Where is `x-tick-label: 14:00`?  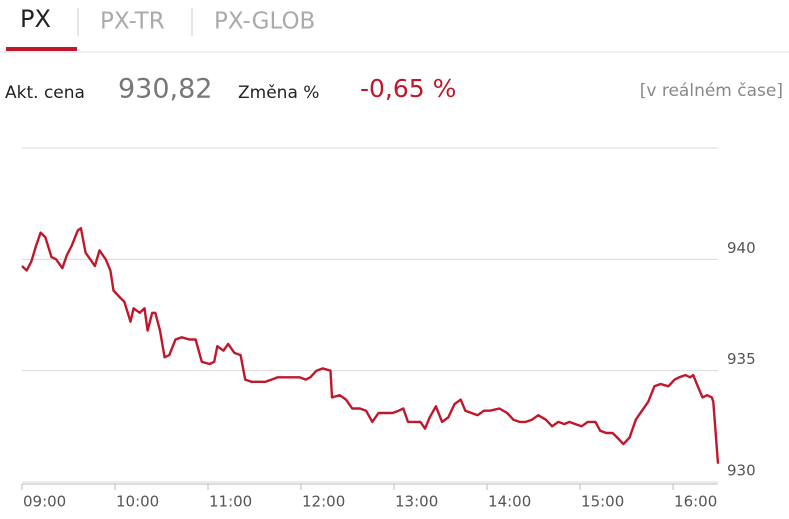
x-tick-label: 14:00 is located at coordinates (509, 502).